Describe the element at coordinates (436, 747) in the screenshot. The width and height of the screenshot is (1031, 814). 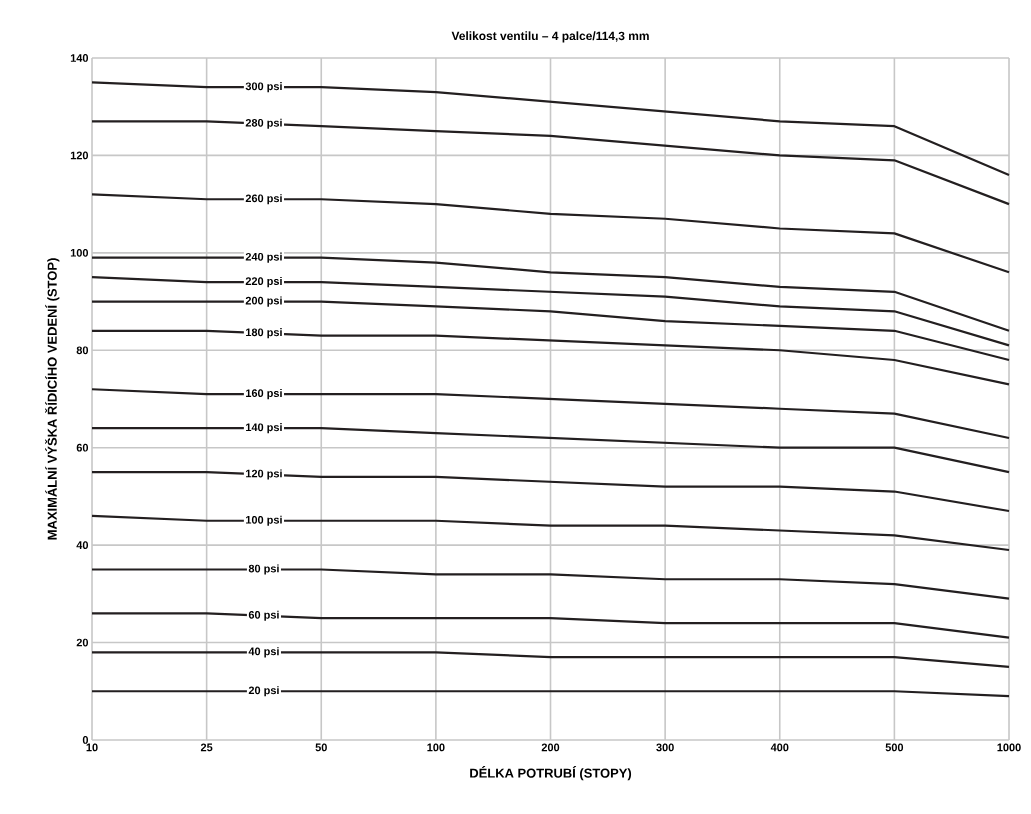
I see `x-tick-label: 100` at that location.